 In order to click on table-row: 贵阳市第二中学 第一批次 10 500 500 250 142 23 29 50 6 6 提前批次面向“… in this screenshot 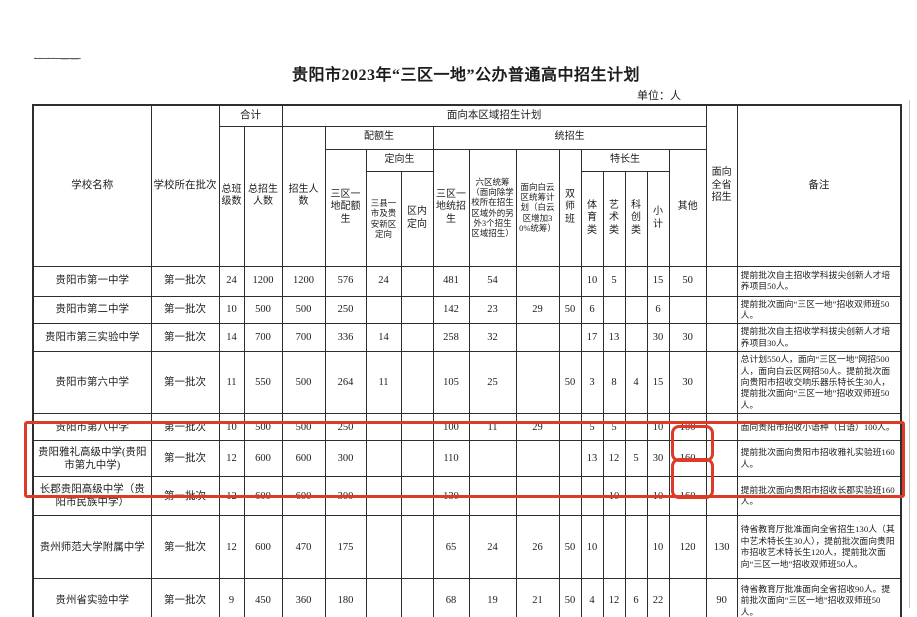, I will do `click(467, 310)`.